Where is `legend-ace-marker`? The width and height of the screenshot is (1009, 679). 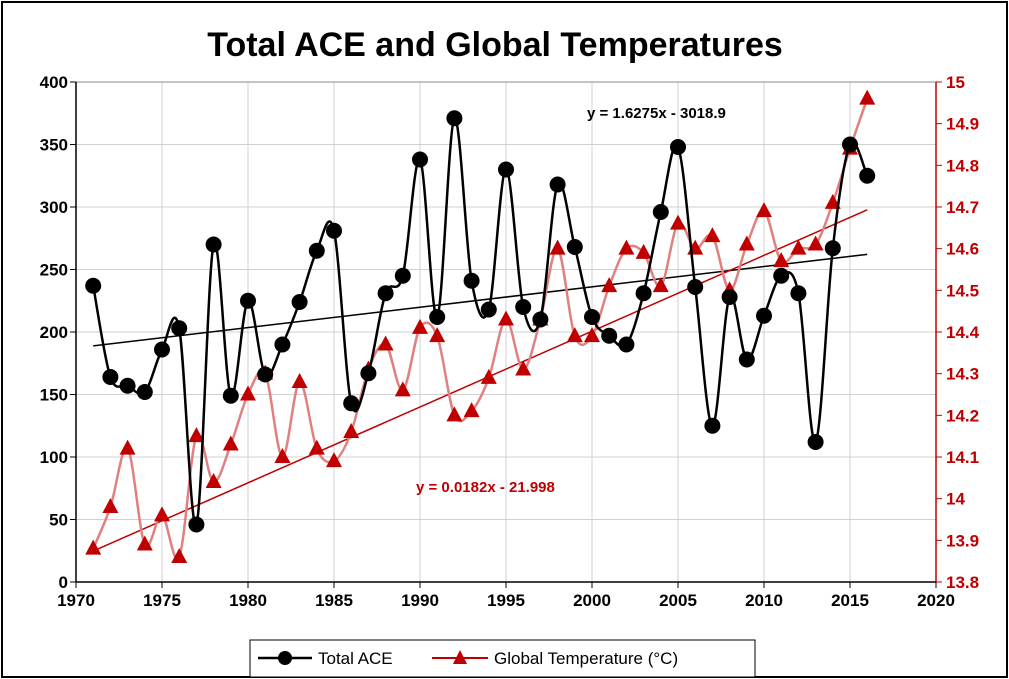
legend-ace-marker is located at coordinates (285, 658).